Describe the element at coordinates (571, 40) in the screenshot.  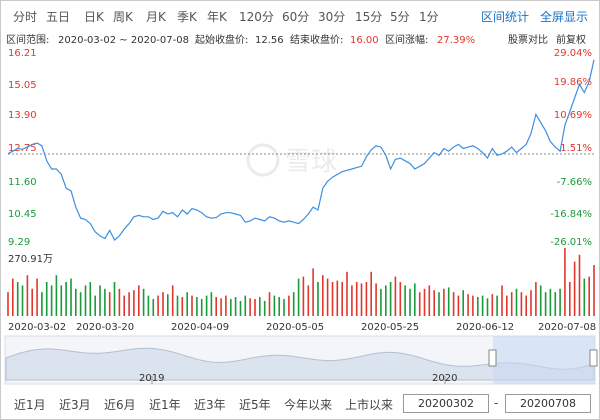
I see `adjust-mode-select: 前复权` at that location.